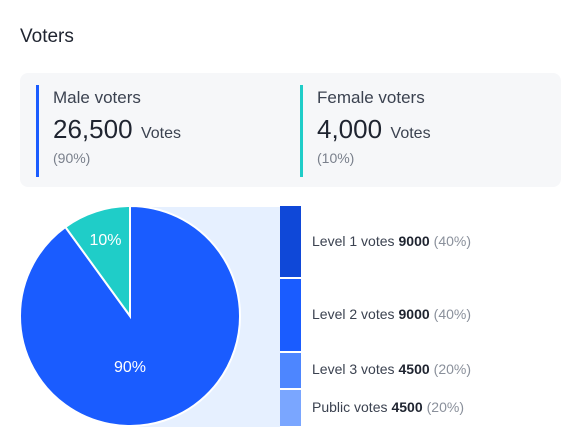 The image size is (582, 442). I want to click on legend-value-public: 4500, so click(407, 407).